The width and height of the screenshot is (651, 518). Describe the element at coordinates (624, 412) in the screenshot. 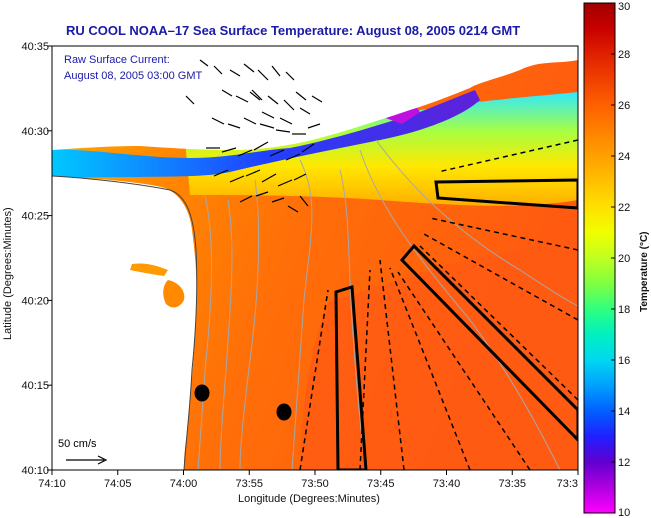

I see `colorbar-tick-label: 14` at that location.